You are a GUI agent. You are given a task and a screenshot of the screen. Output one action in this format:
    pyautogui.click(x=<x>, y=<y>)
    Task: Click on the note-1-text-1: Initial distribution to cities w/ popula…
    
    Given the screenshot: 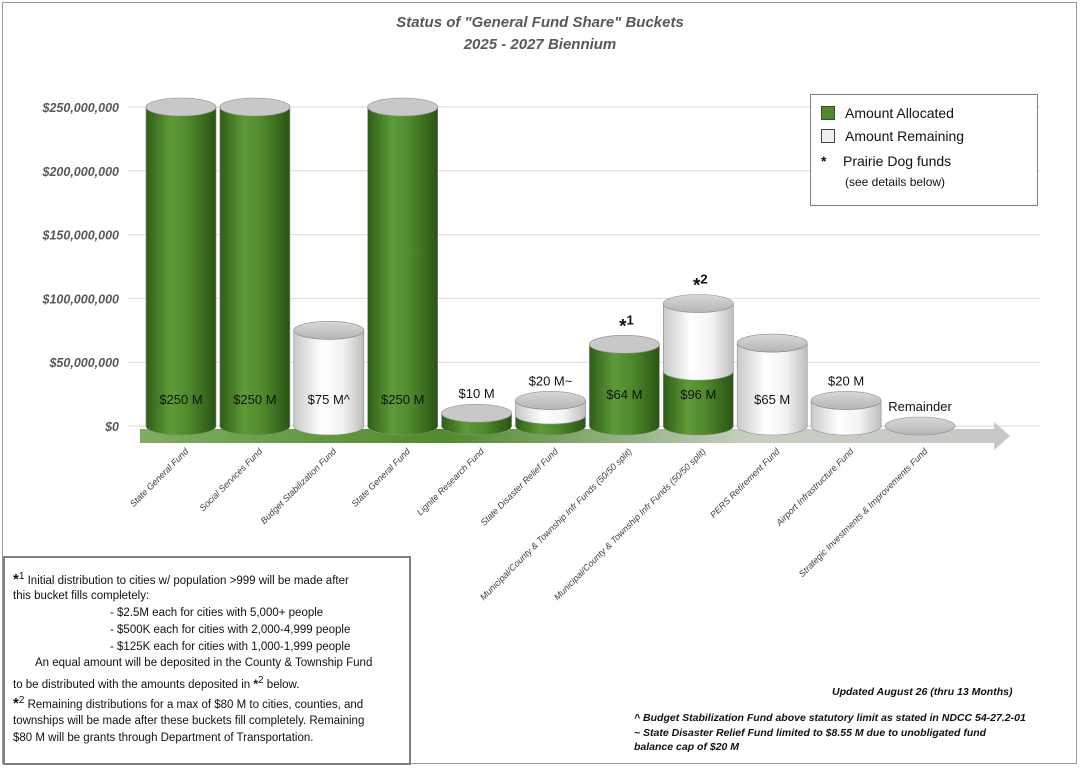 What is the action you would take?
    pyautogui.click(x=186, y=580)
    